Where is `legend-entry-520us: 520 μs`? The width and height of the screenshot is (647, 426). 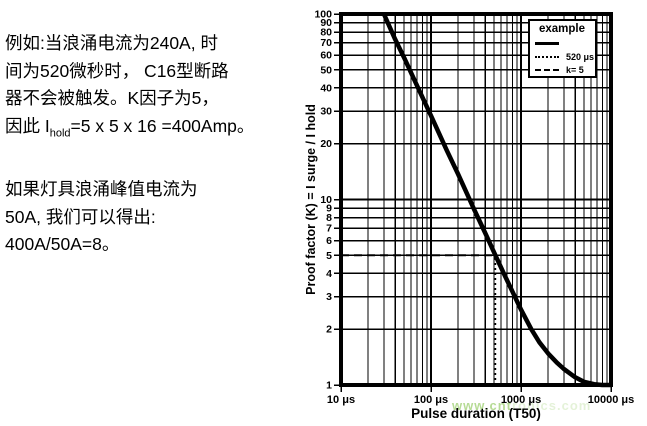
legend-entry-520us: 520 μs is located at coordinates (565, 56).